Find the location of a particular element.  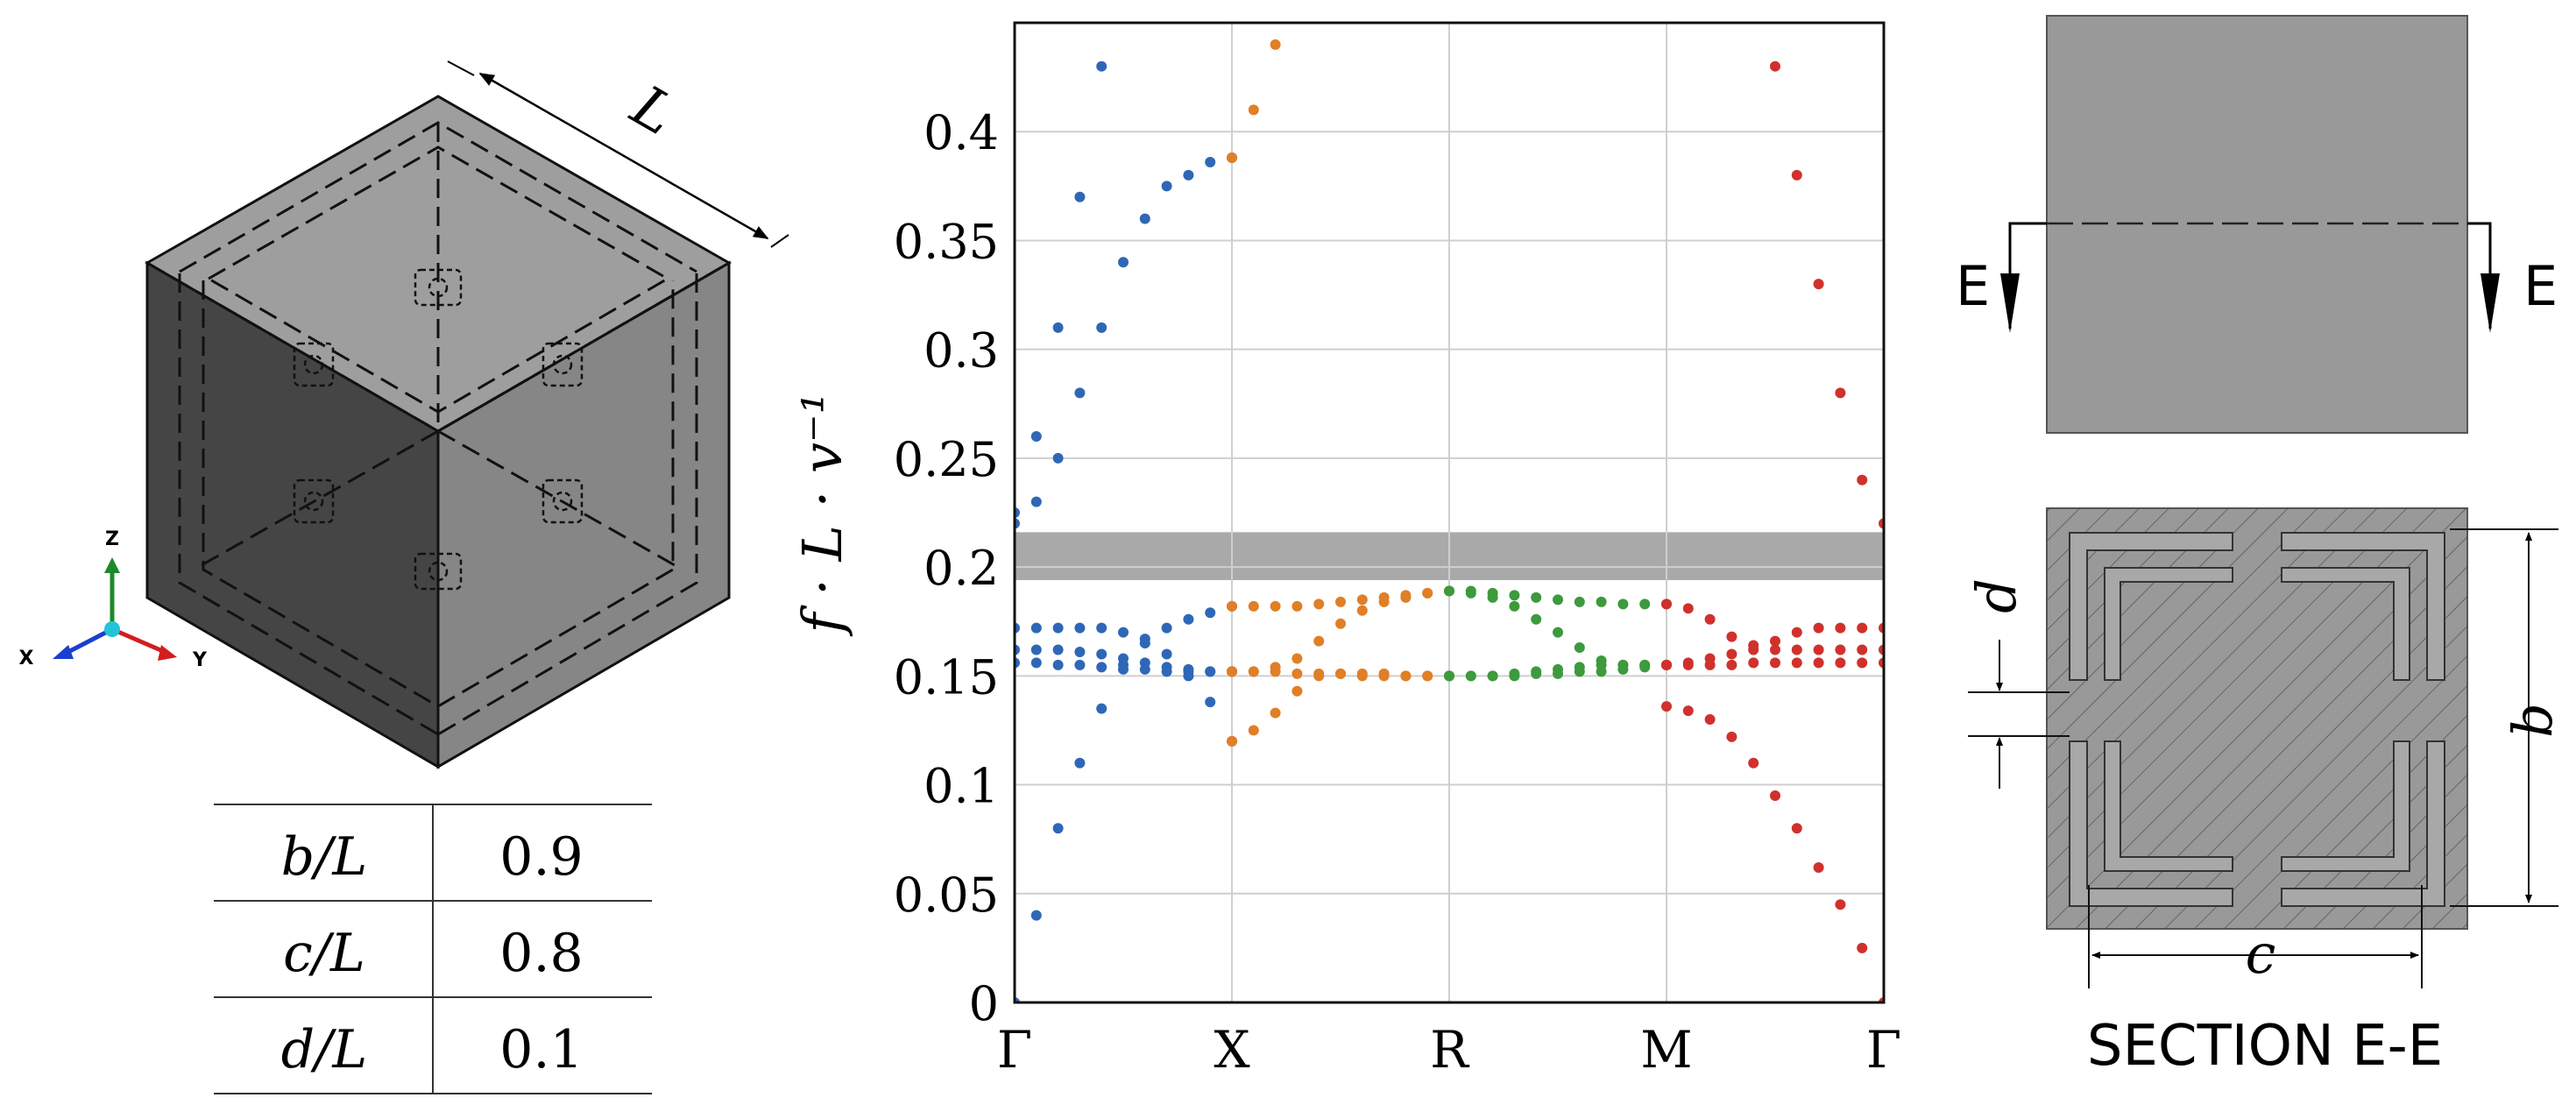

dim-c-label: c is located at coordinates (2261, 954).